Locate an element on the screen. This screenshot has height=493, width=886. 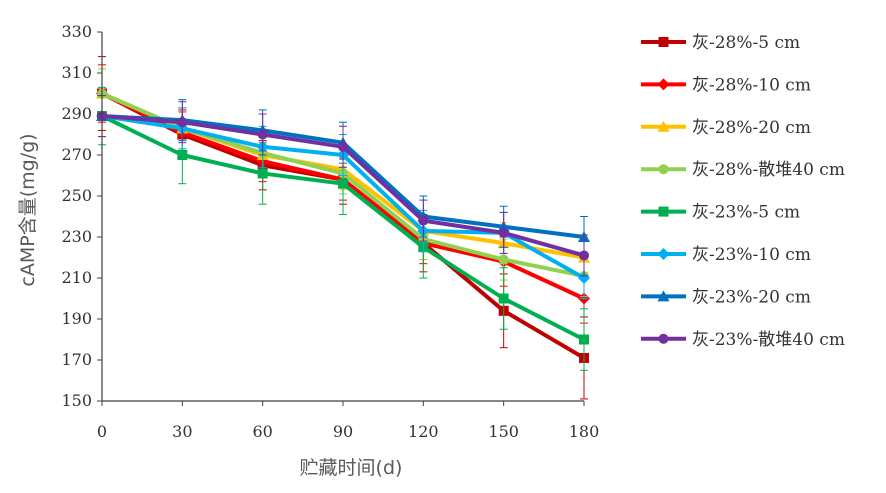
y-tick-label: 290 is located at coordinates (76, 113).